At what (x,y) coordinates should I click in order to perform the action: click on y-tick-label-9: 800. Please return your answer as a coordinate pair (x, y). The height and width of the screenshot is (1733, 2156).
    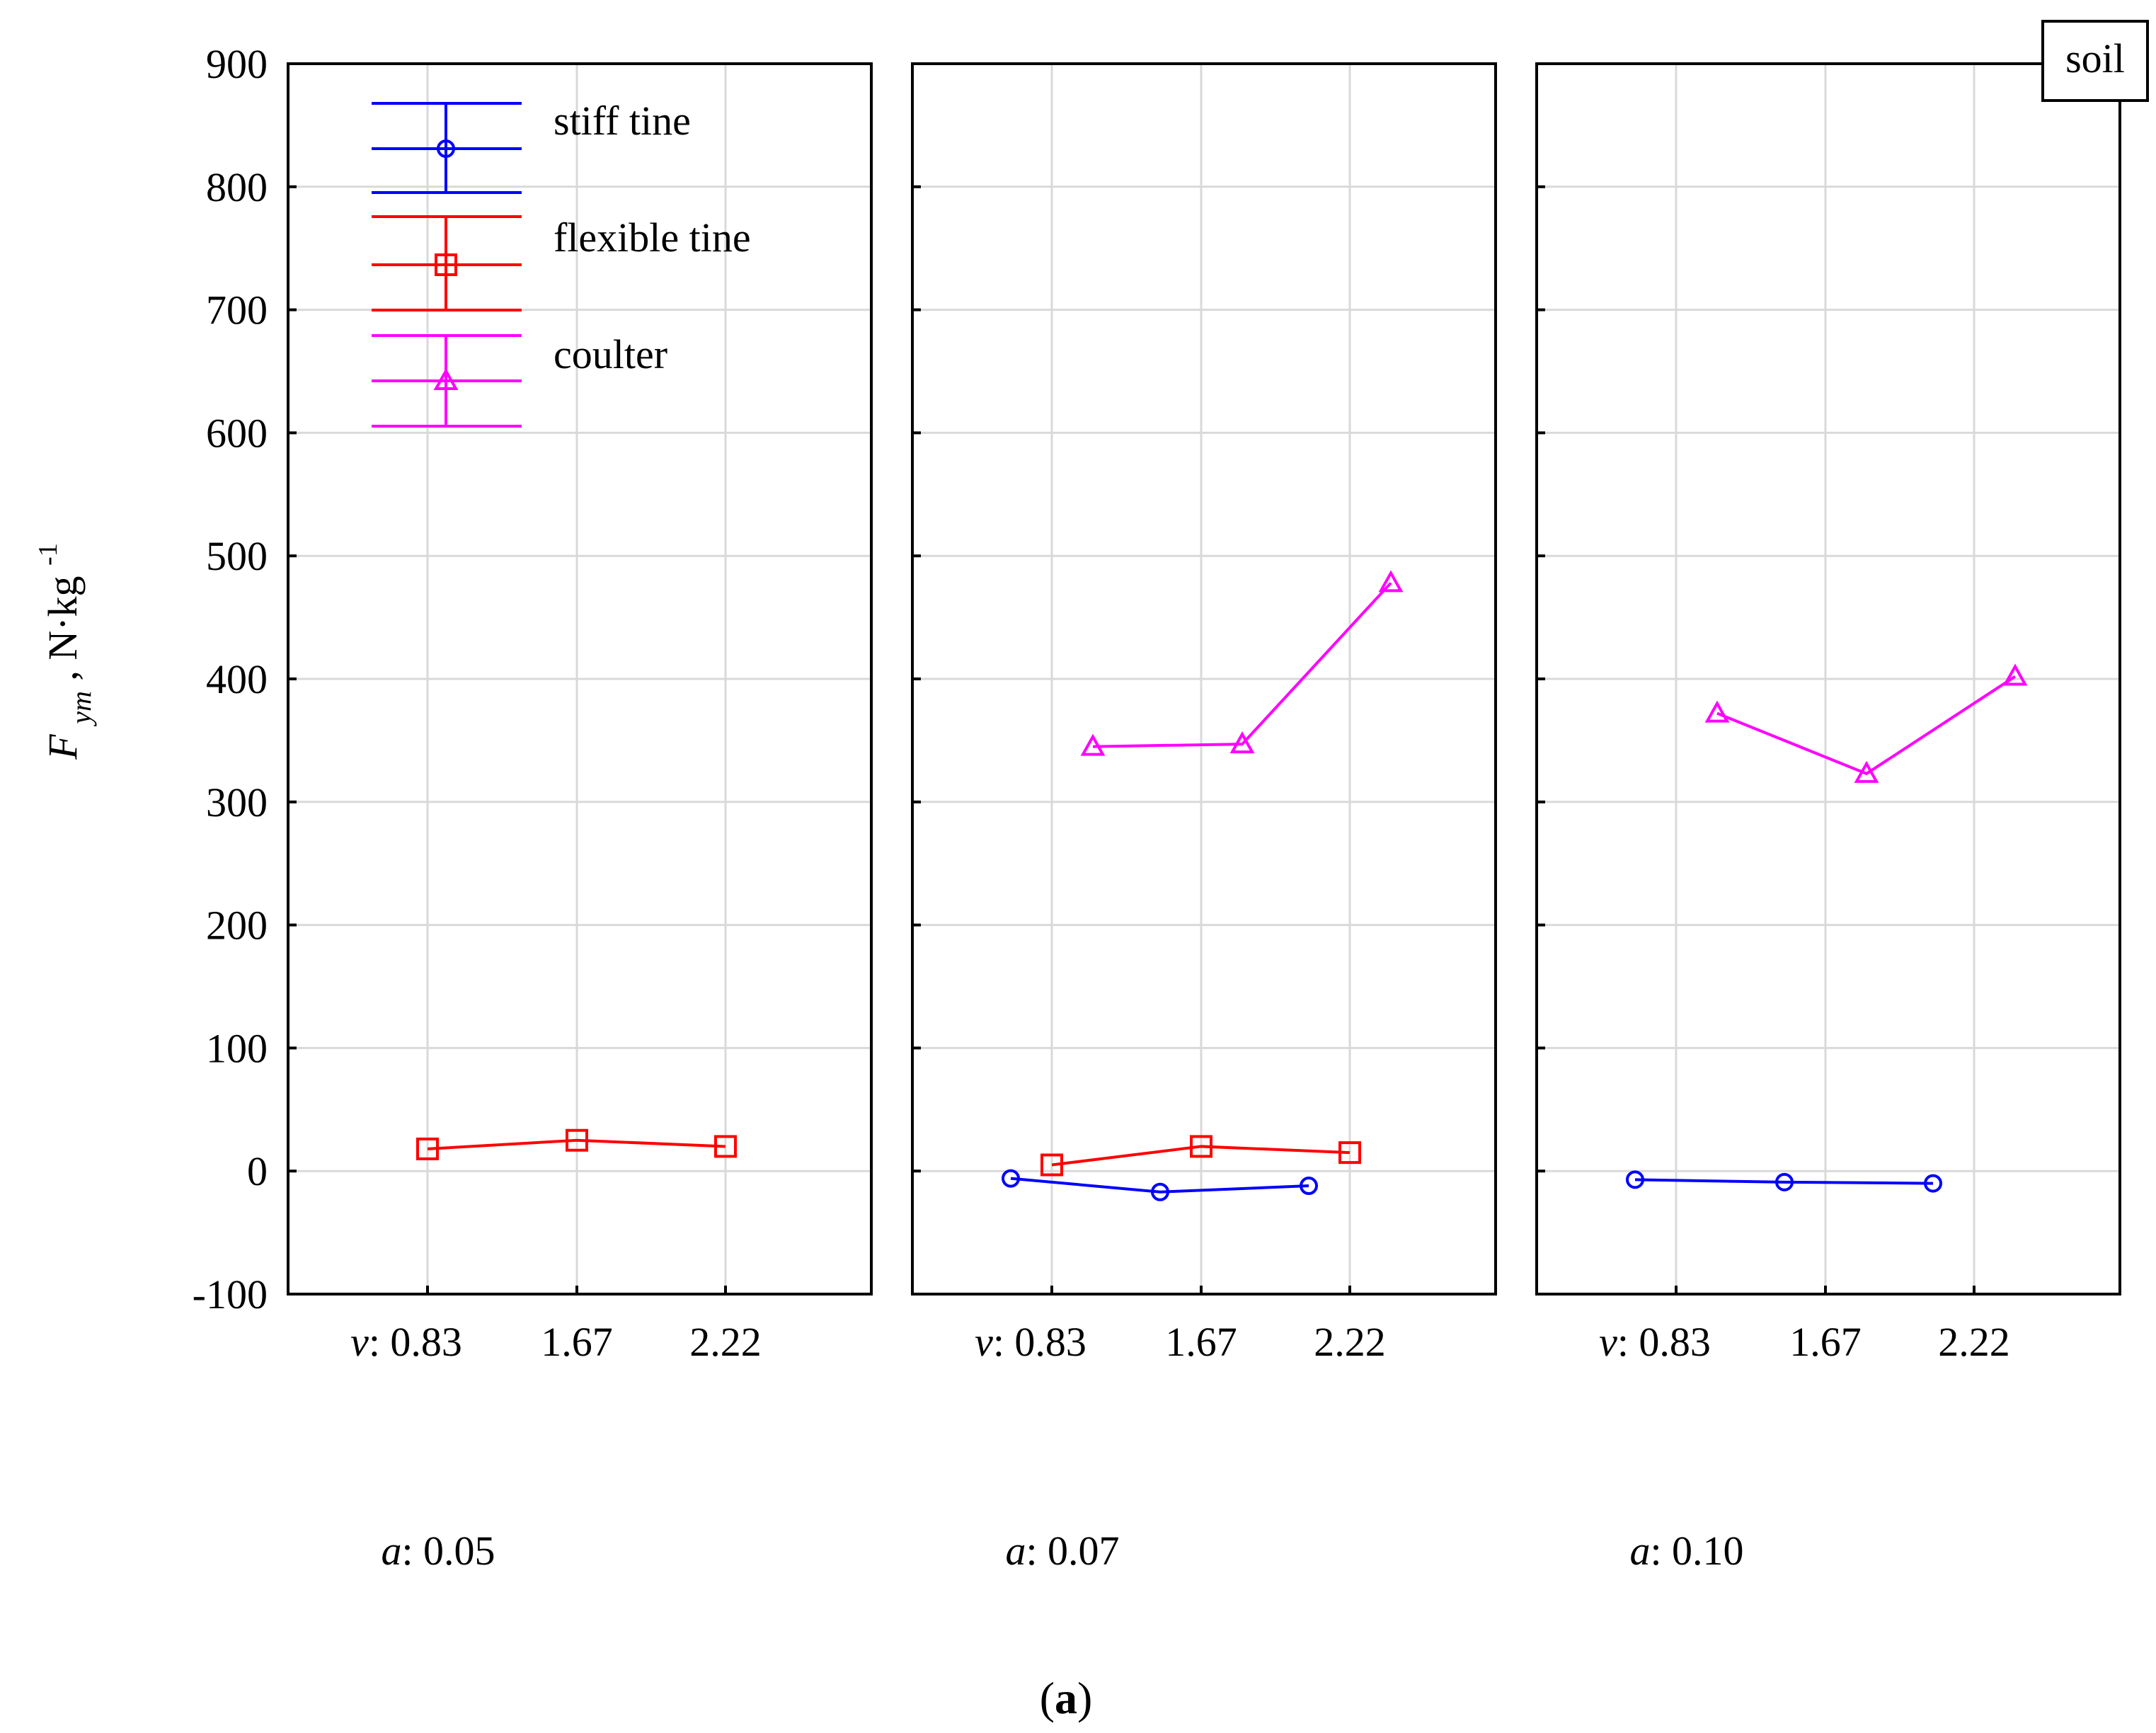
    Looking at the image, I should click on (237, 187).